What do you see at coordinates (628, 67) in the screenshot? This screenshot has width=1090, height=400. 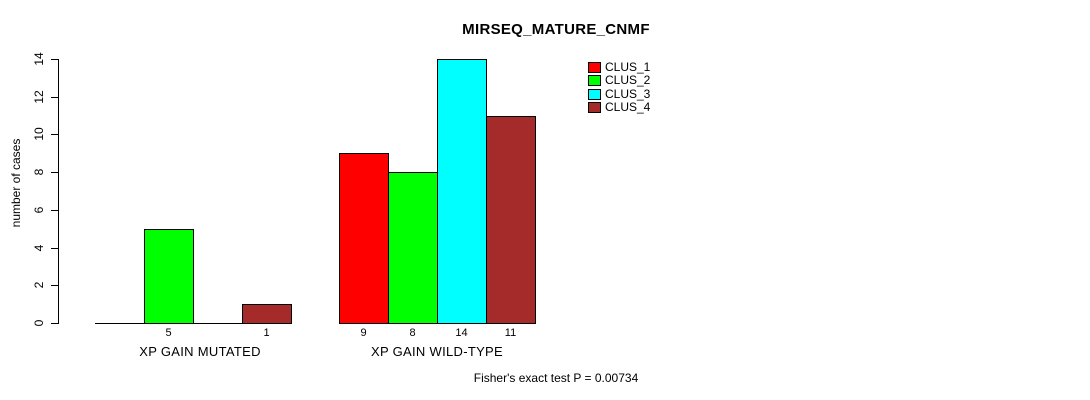 I see `legend-label-clus_1: CLUS_1` at bounding box center [628, 67].